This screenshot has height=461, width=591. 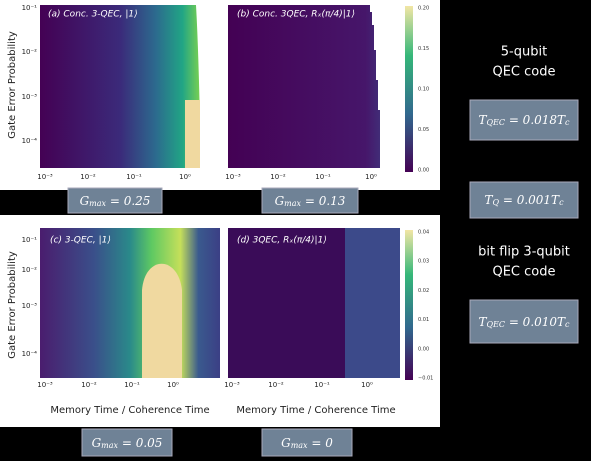 I want to click on gmax-label-part: = 0.13, so click(x=323, y=201).